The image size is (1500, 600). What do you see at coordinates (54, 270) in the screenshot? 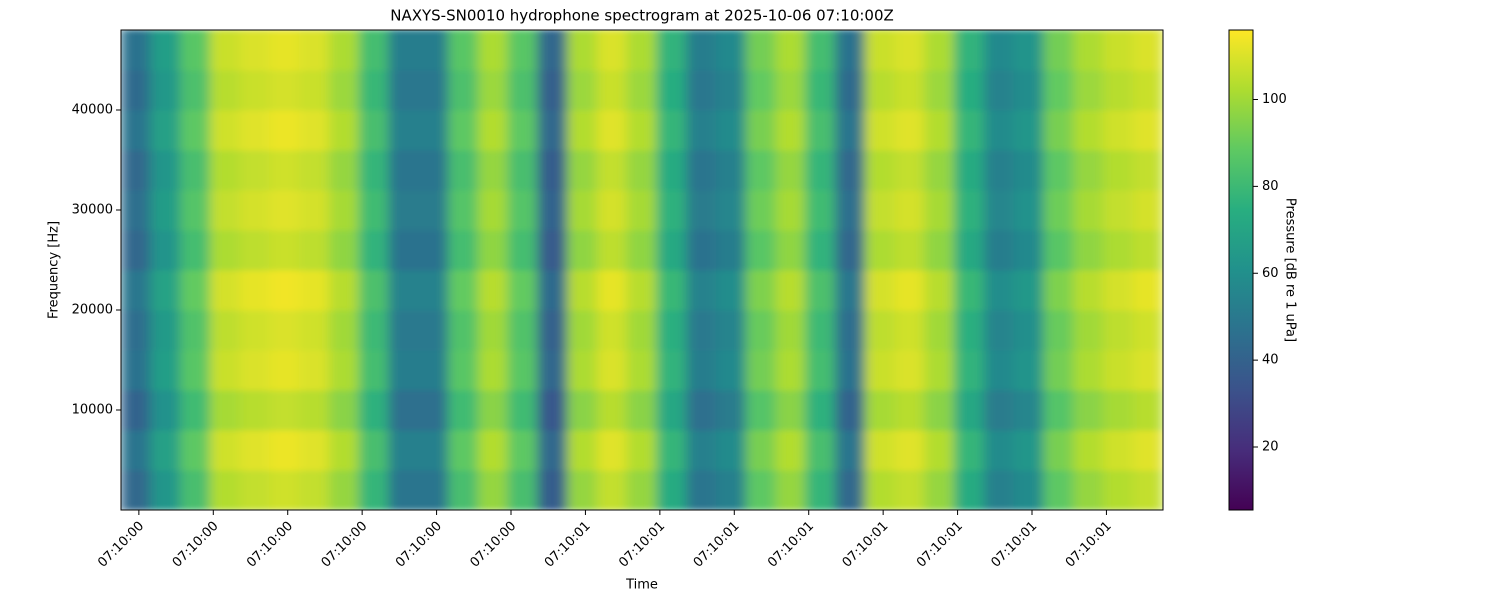
I see `y-axis-label: Frequency [Hz]` at bounding box center [54, 270].